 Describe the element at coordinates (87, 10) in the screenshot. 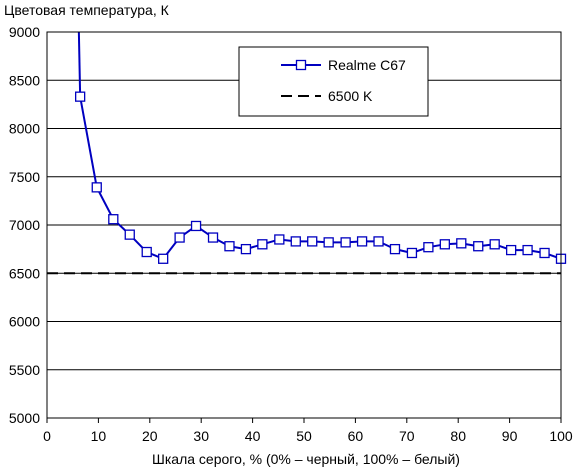

I see `y-axis-title: Цветовая температура, К` at that location.